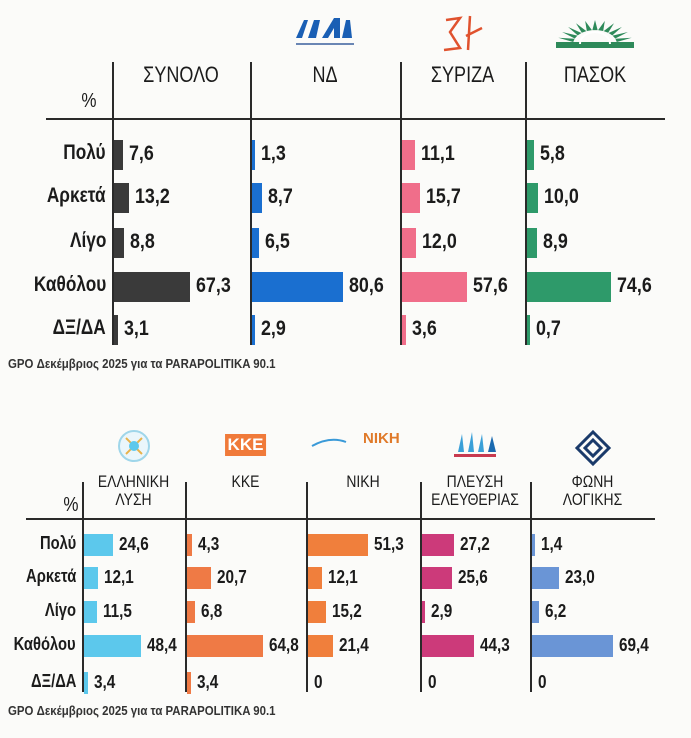 This screenshot has width=691, height=738. What do you see at coordinates (133, 543) in the screenshot?
I see `value-label: 24,6` at bounding box center [133, 543].